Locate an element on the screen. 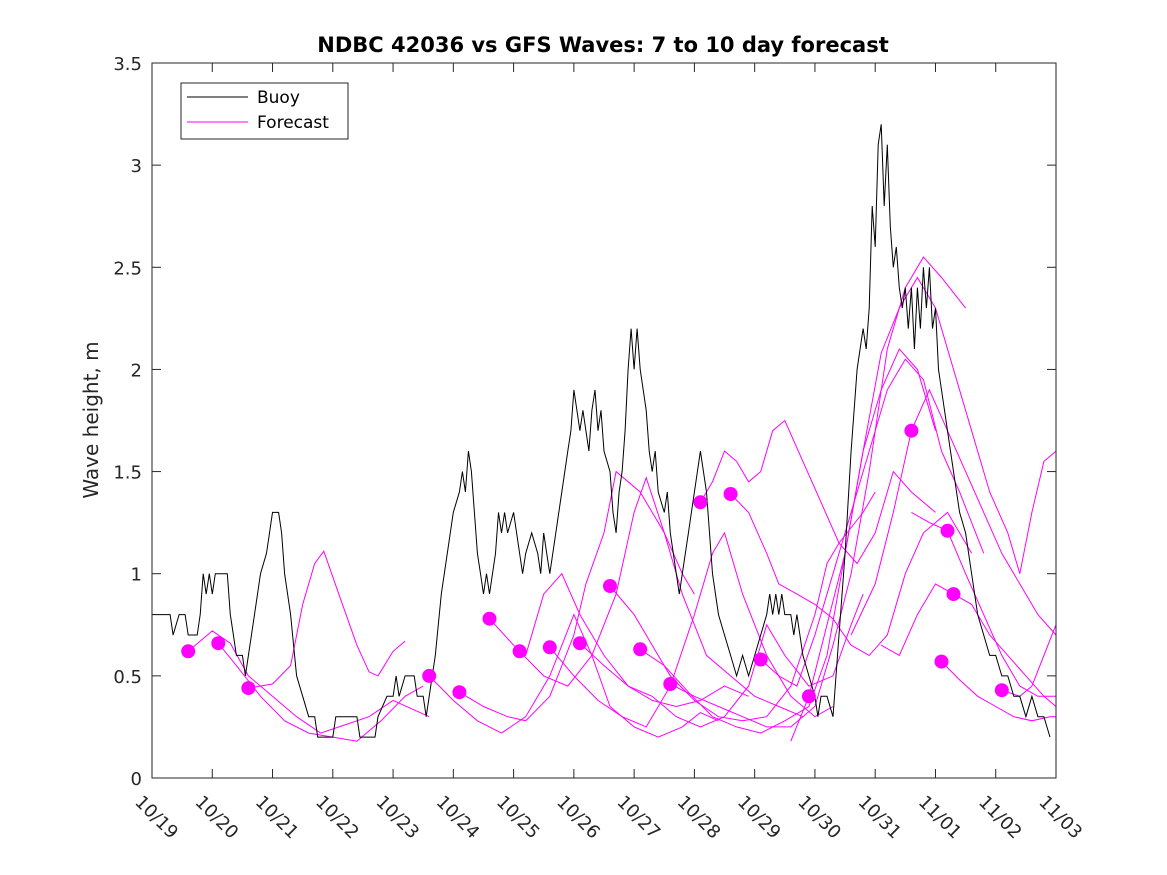  y-tick-label: 3 is located at coordinates (136, 166).